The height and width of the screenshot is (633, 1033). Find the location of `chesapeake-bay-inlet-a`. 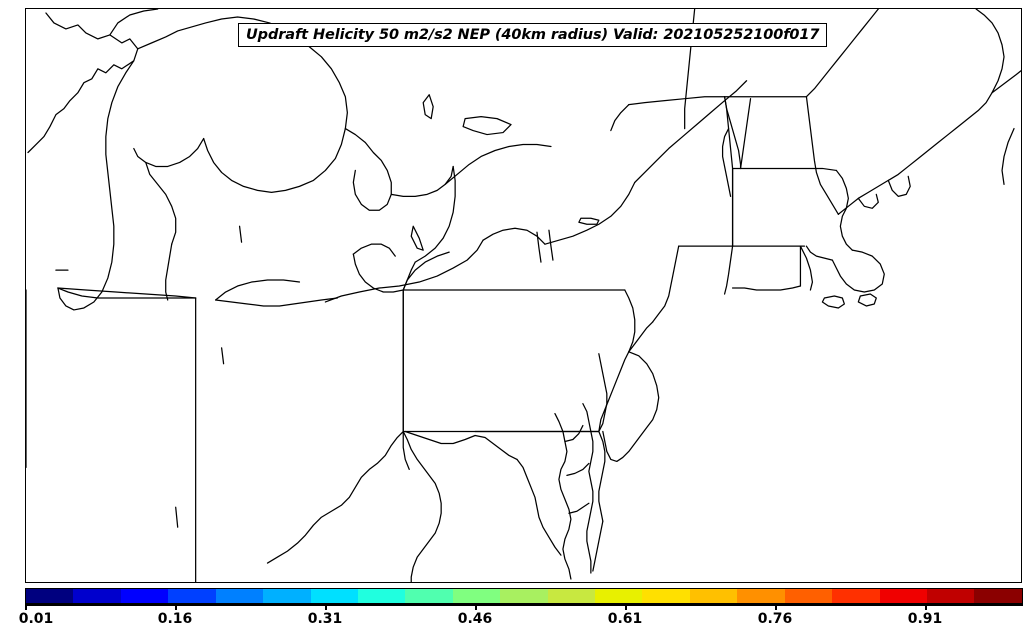

chesapeake-bay-inlet-a is located at coordinates (574, 433).